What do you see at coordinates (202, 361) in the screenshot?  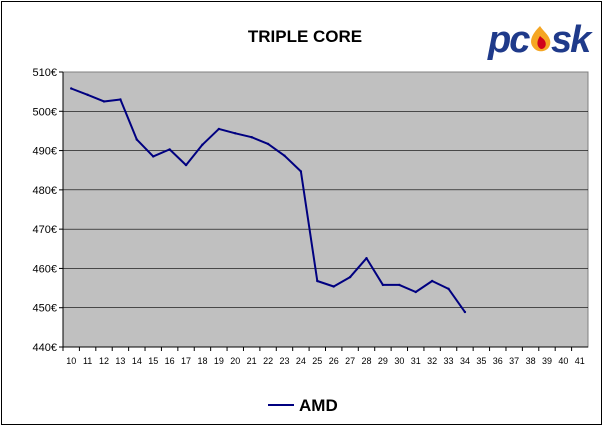 I see `x-tick-label: 18` at bounding box center [202, 361].